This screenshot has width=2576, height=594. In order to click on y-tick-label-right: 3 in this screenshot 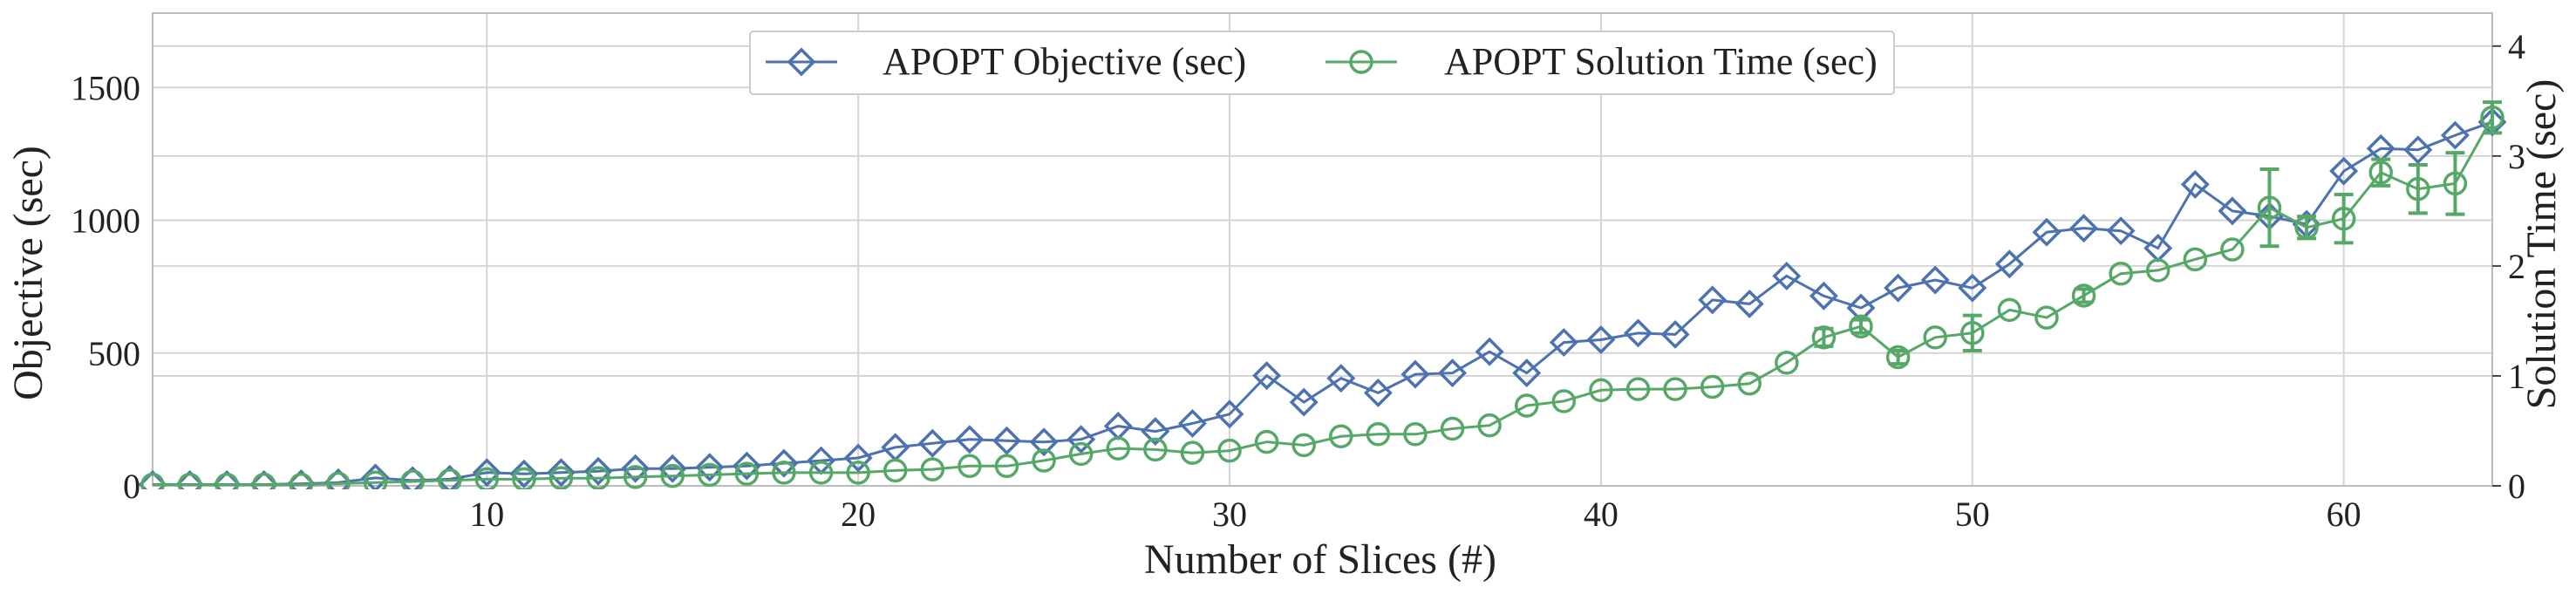, I will do `click(2516, 156)`.